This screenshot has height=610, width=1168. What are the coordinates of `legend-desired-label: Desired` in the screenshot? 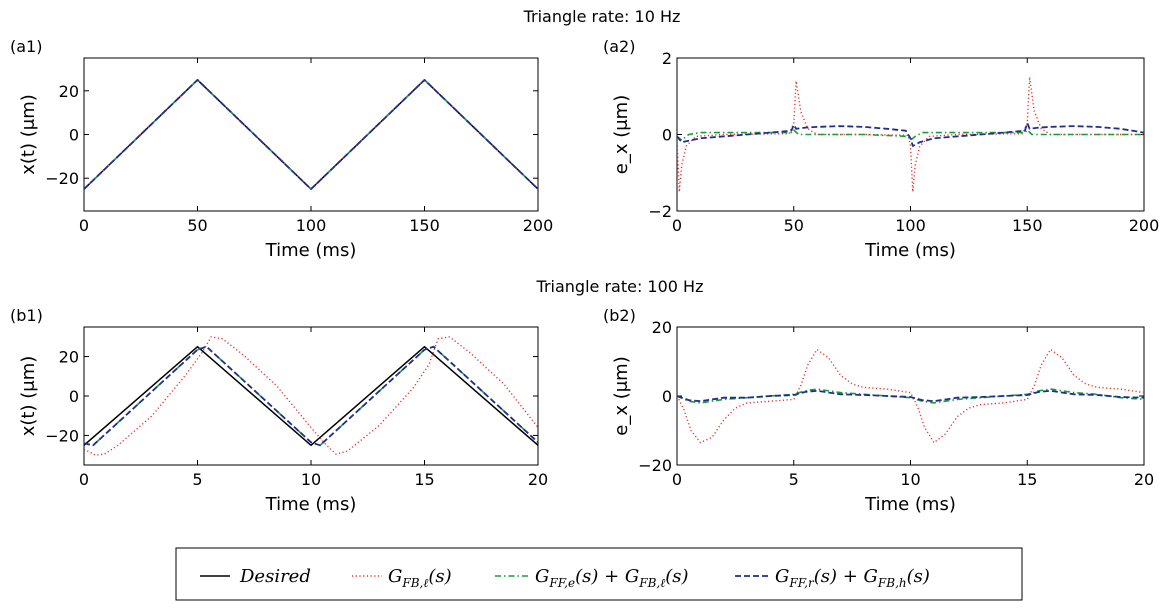 It's located at (275, 576).